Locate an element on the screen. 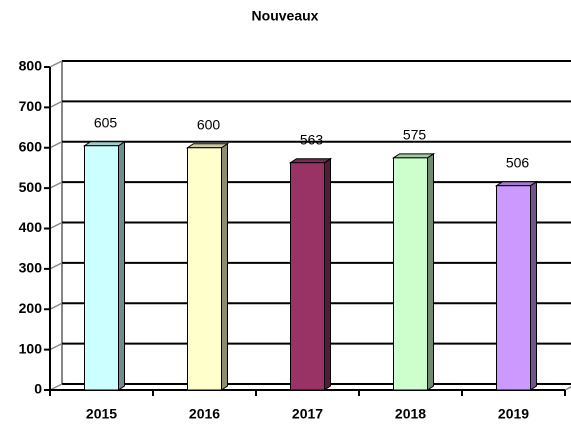 The width and height of the screenshot is (571, 428). y-tick-label: 400 is located at coordinates (31, 227).